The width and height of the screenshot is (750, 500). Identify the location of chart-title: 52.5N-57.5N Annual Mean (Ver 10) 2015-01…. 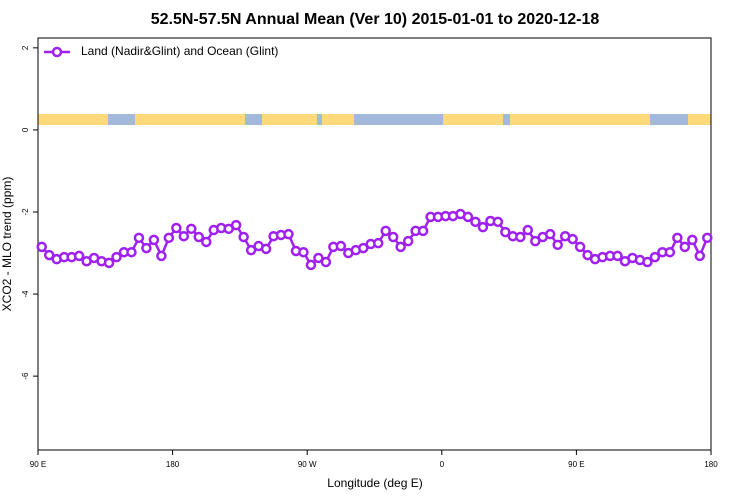
(375, 19).